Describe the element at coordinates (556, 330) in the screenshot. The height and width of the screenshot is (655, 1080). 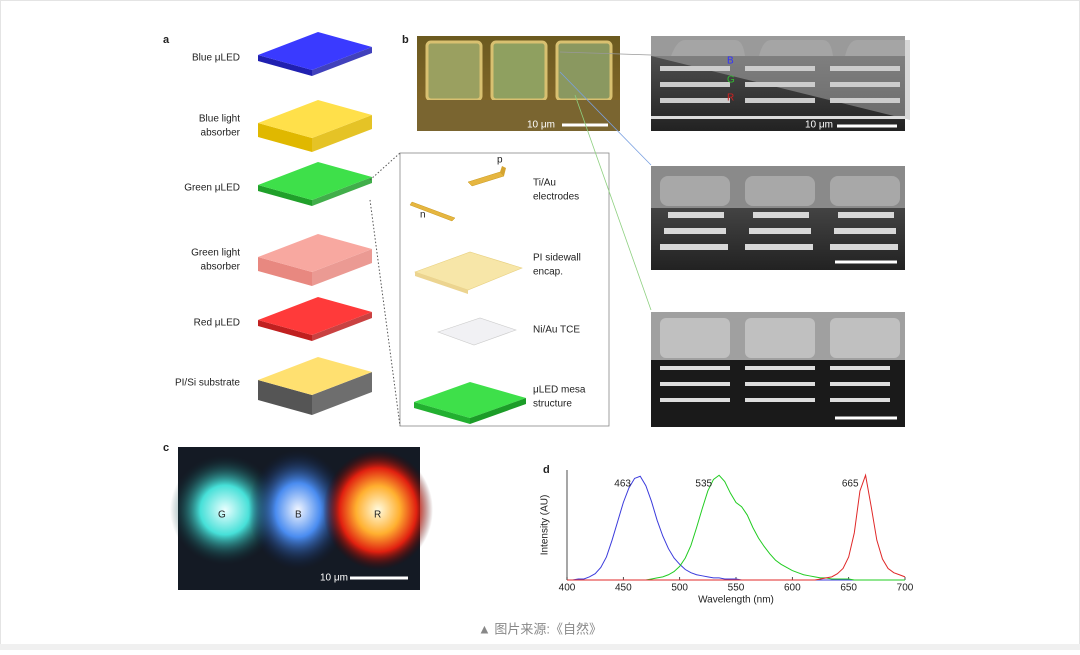
I see `inset-label: Ni/Au TCE` at that location.